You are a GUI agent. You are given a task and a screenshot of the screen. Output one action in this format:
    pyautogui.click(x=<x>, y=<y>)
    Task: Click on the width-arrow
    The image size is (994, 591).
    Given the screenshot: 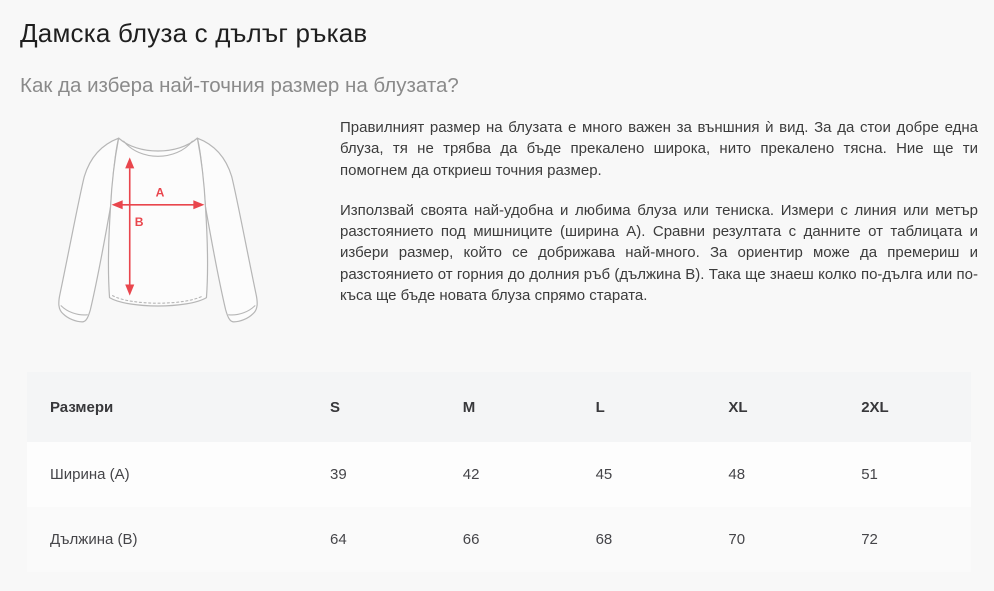 What is the action you would take?
    pyautogui.click(x=158, y=205)
    